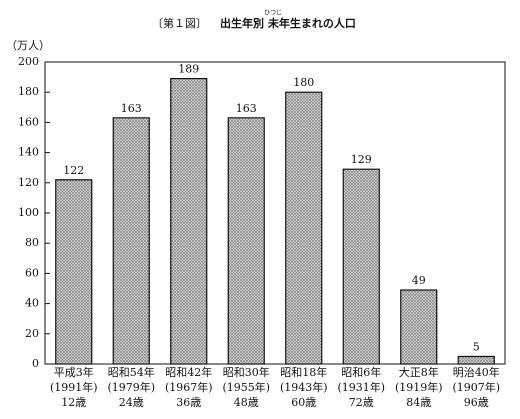 This screenshot has height=419, width=520. I want to click on x-tick-label: (1991年), so click(74, 387).